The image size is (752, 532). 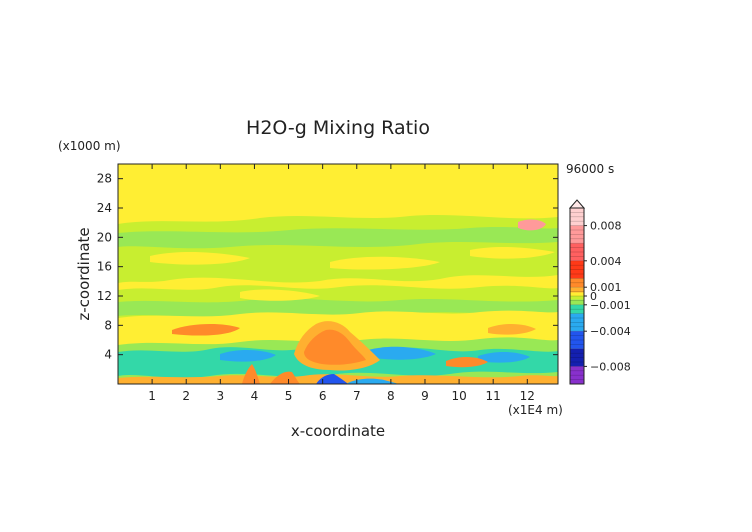 What do you see at coordinates (535, 410) in the screenshot?
I see `x-unit-label: (x1E4 m)` at bounding box center [535, 410].